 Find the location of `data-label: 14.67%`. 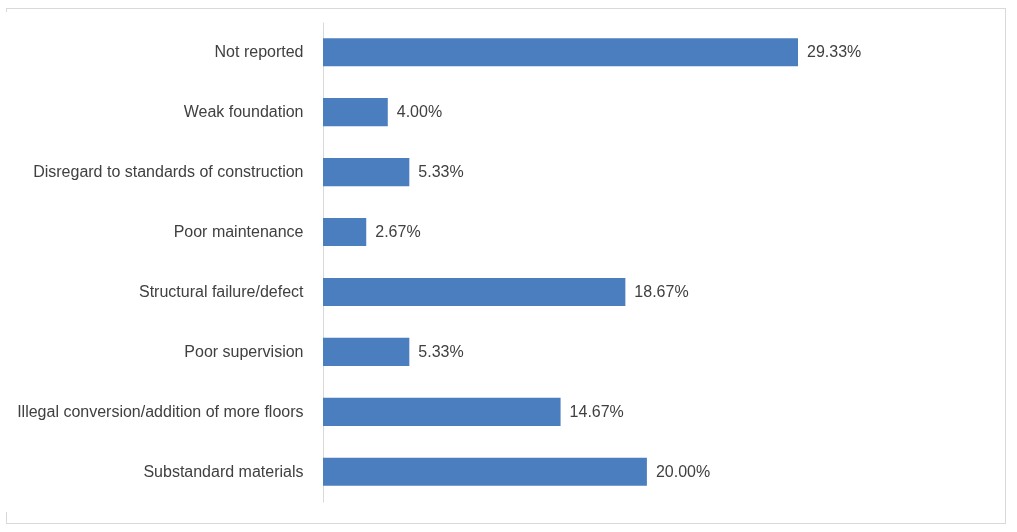

data-label: 14.67% is located at coordinates (596, 411).